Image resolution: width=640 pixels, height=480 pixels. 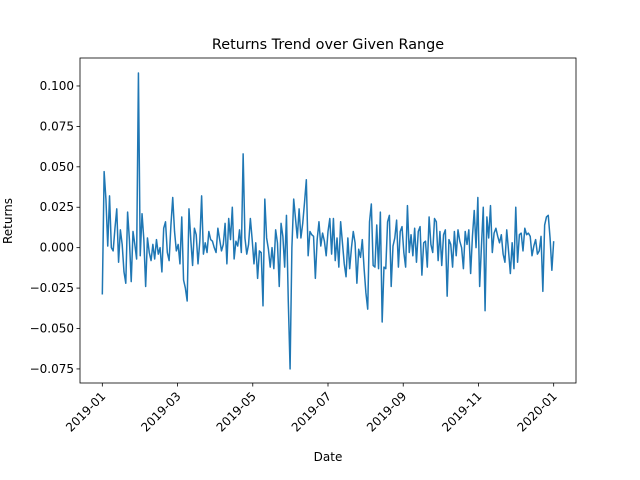 What do you see at coordinates (57, 207) in the screenshot?
I see `y-tick-label: 0.025` at bounding box center [57, 207].